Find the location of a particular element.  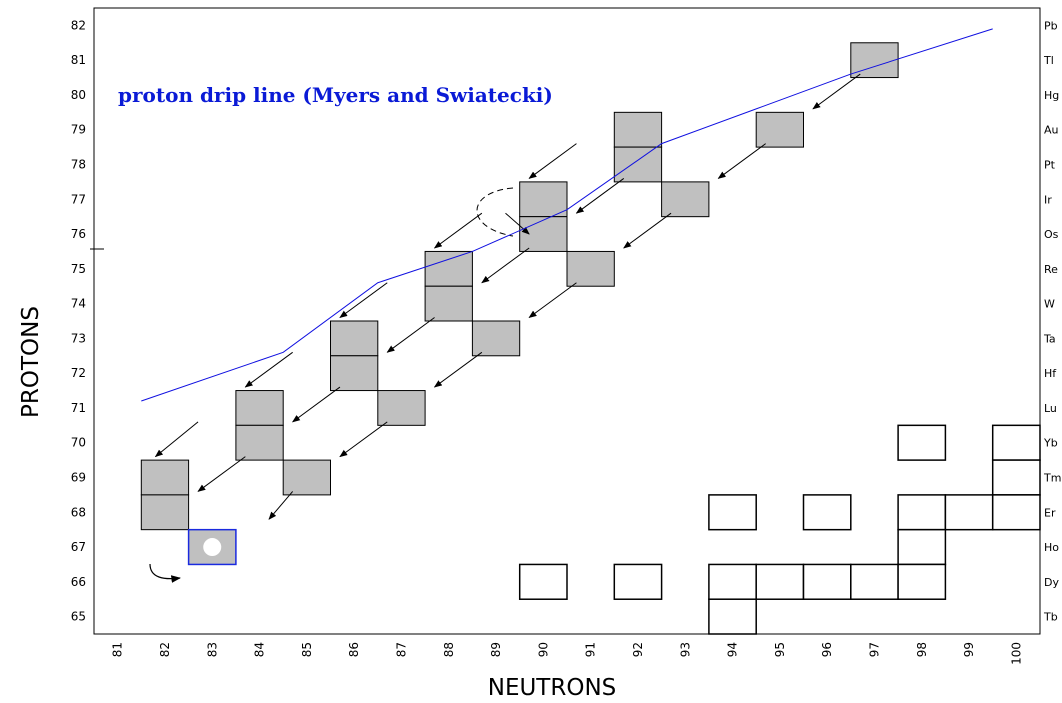

special-nucleus-layer is located at coordinates (212, 547).